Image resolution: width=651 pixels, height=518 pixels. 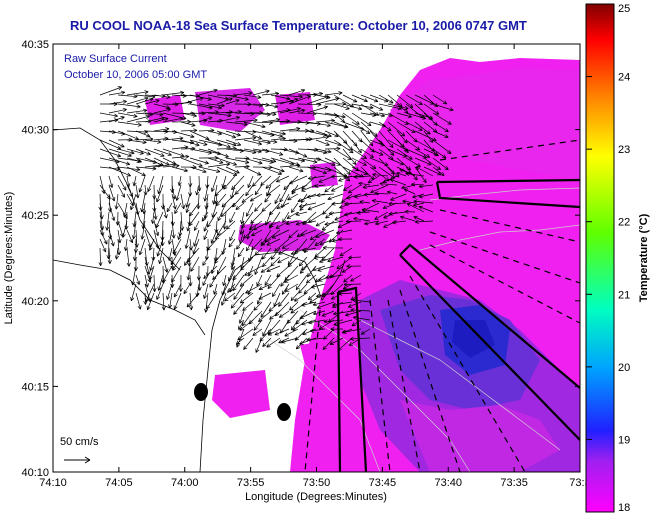 I want to click on annotation-line-2: October 10, 2006 05:00 GMT, so click(x=135, y=75).